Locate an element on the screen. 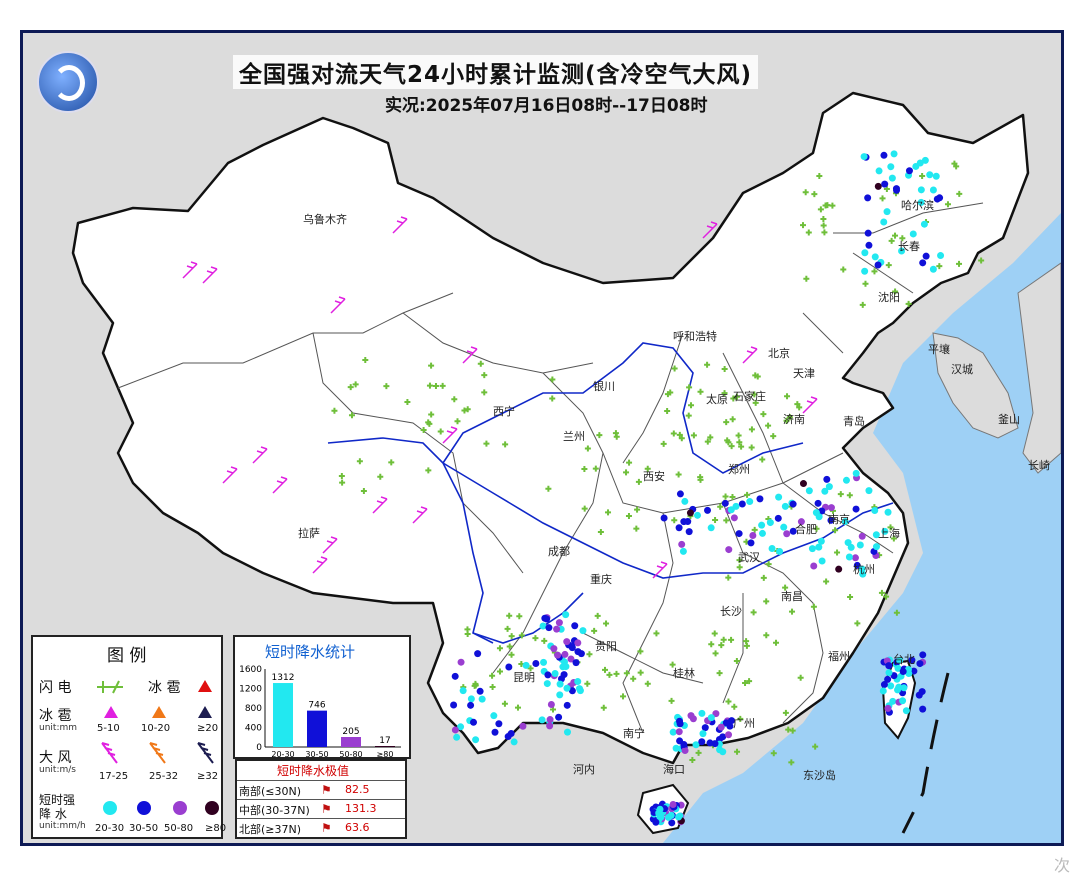  bar-value-label: 17 is located at coordinates (384, 741).